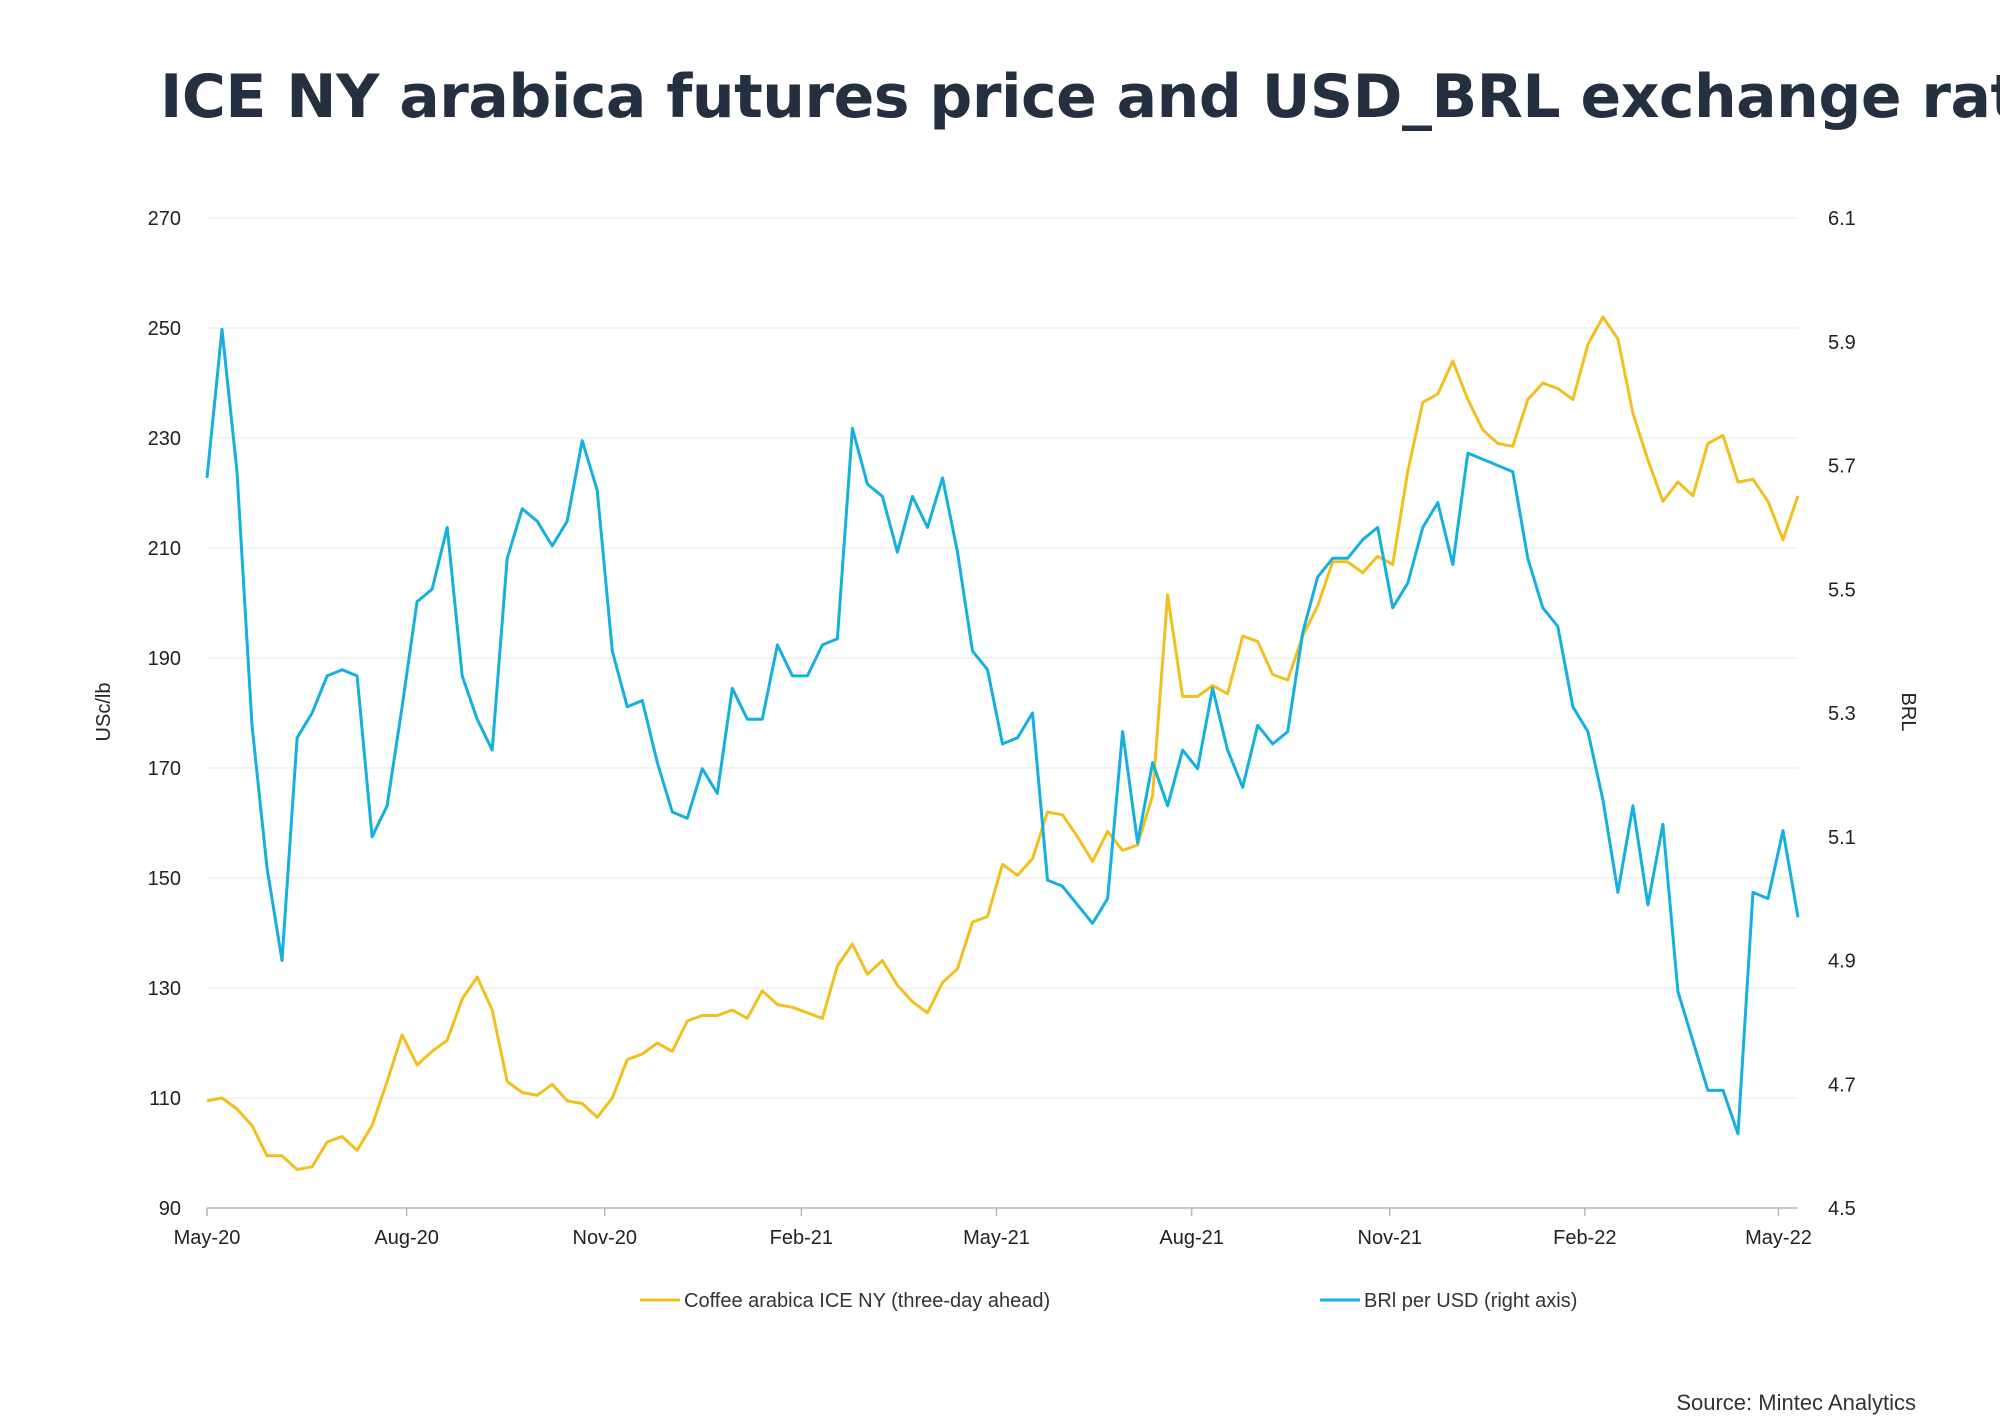 The width and height of the screenshot is (2000, 1428). What do you see at coordinates (1842, 219) in the screenshot?
I see `right-tick-label: 6.1` at bounding box center [1842, 219].